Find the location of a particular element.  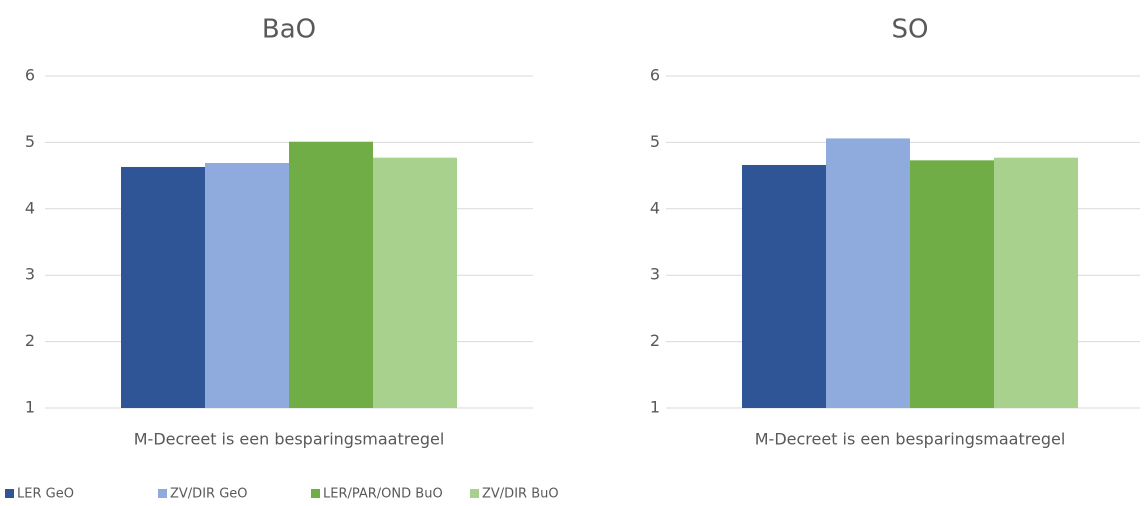

legend-label: ZV/DIR BuO is located at coordinates (520, 494).